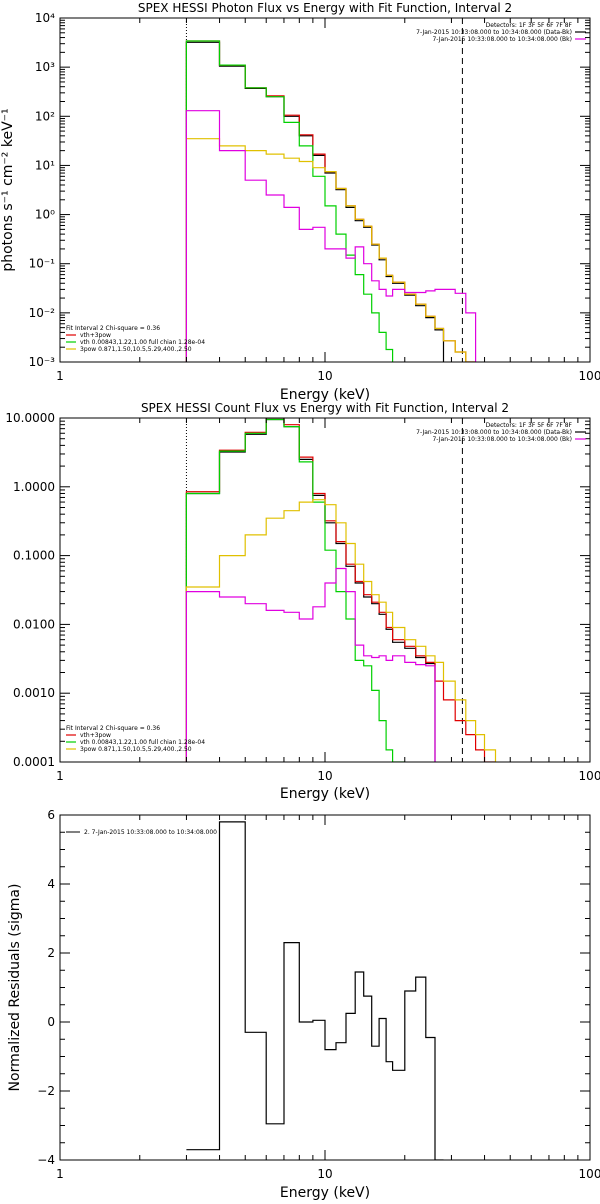 This screenshot has width=600, height=1204. I want to click on y-tick-label: −2, so click(46, 1091).